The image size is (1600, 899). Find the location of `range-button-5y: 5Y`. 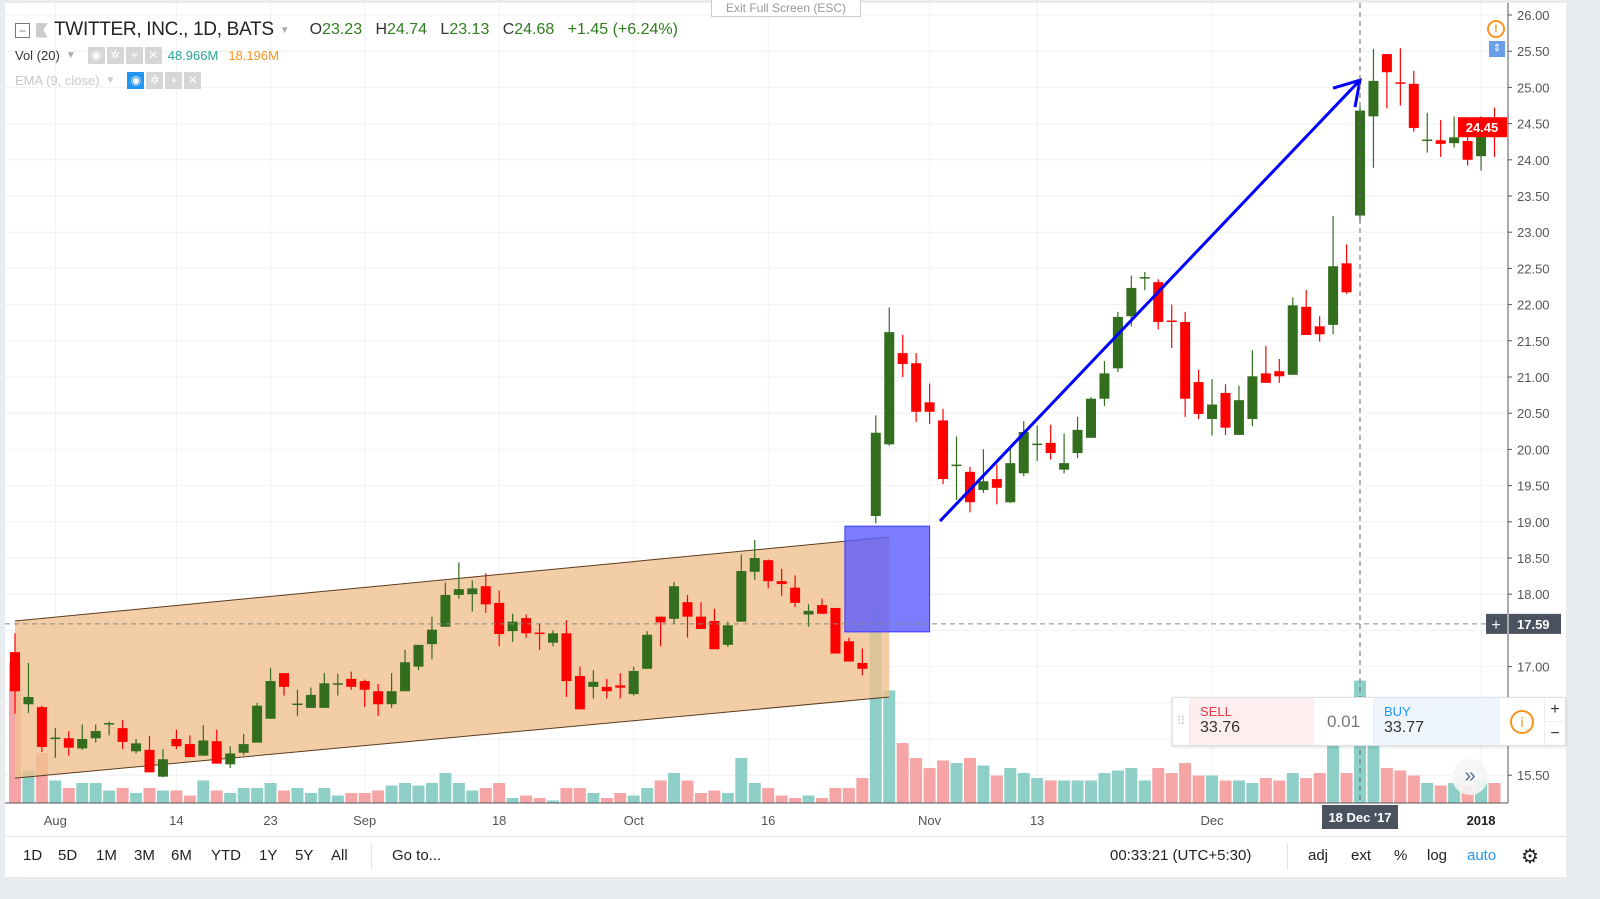

range-button-5y: 5Y is located at coordinates (304, 855).